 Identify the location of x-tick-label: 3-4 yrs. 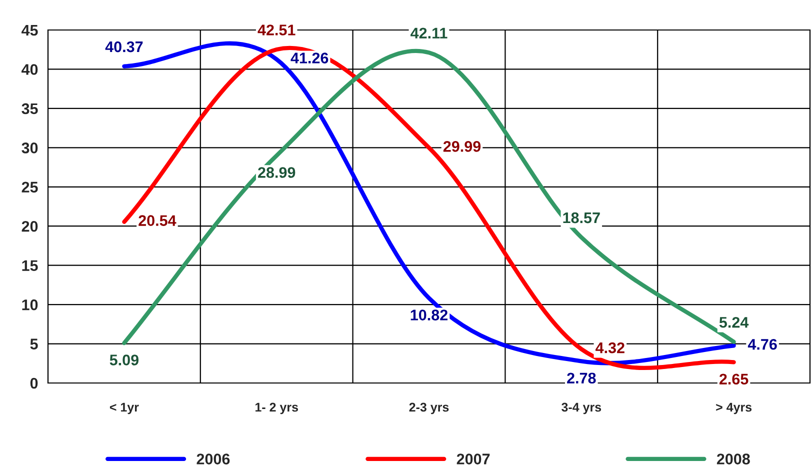
(582, 408).